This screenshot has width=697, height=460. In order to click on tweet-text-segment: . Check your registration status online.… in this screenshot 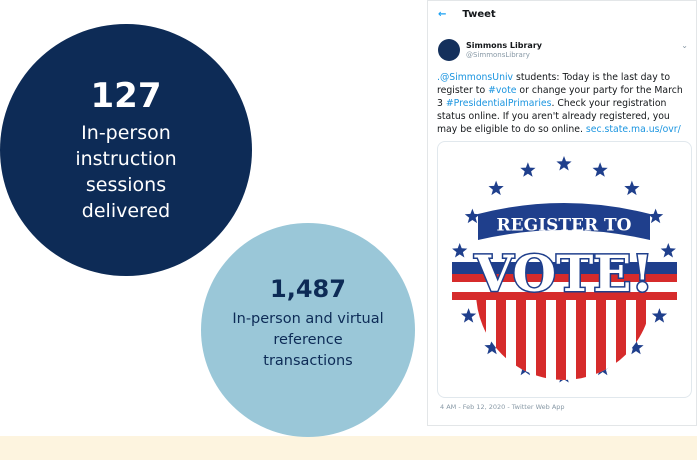, I will do `click(553, 116)`.